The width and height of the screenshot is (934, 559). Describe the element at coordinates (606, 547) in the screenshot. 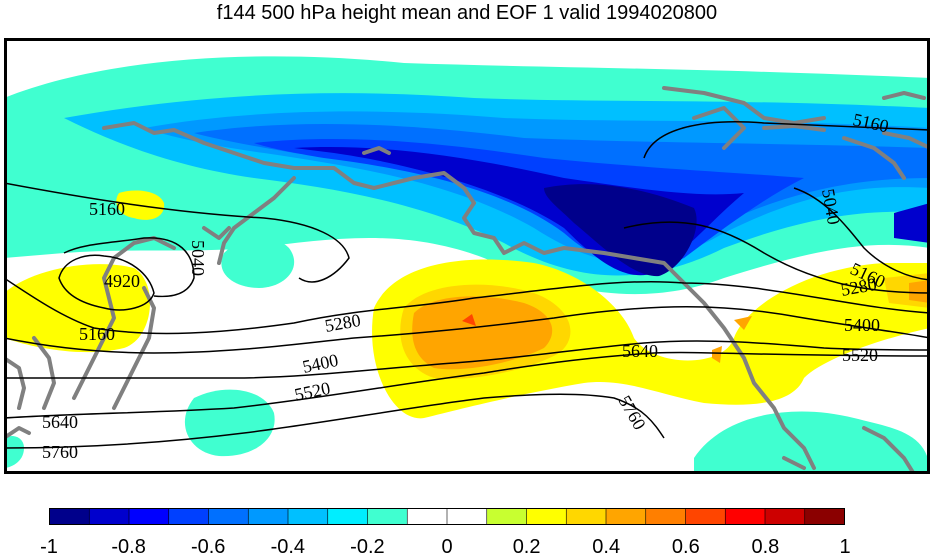

I see `colorbar-tick-label: 0.4` at that location.